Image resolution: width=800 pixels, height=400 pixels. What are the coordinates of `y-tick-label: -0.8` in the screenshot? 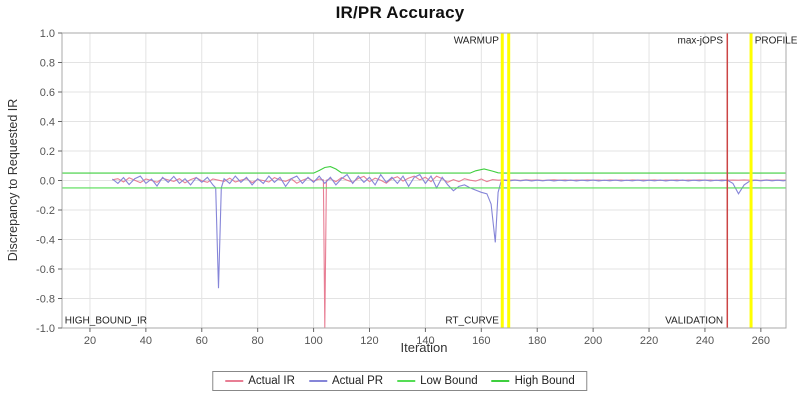 It's located at (45, 300).